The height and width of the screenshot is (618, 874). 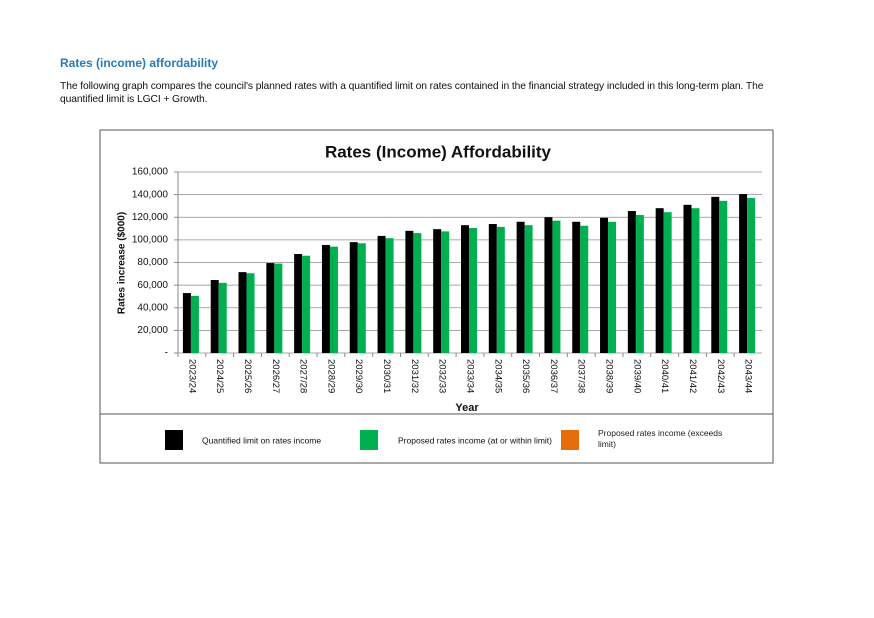 I want to click on x-axis-label: Year, so click(x=467, y=408).